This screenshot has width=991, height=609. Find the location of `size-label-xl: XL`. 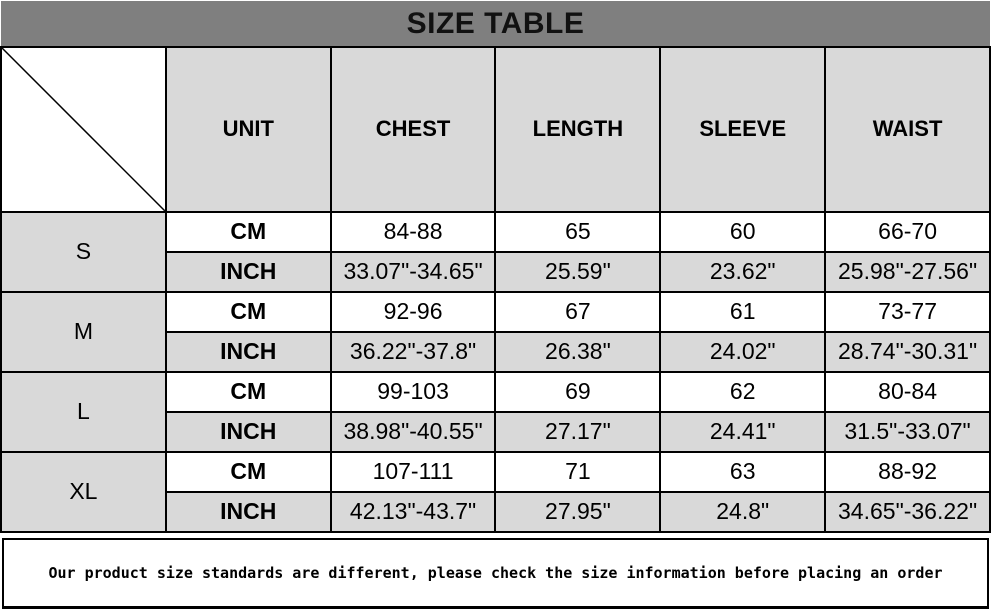

size-label-xl: XL is located at coordinates (83, 491).